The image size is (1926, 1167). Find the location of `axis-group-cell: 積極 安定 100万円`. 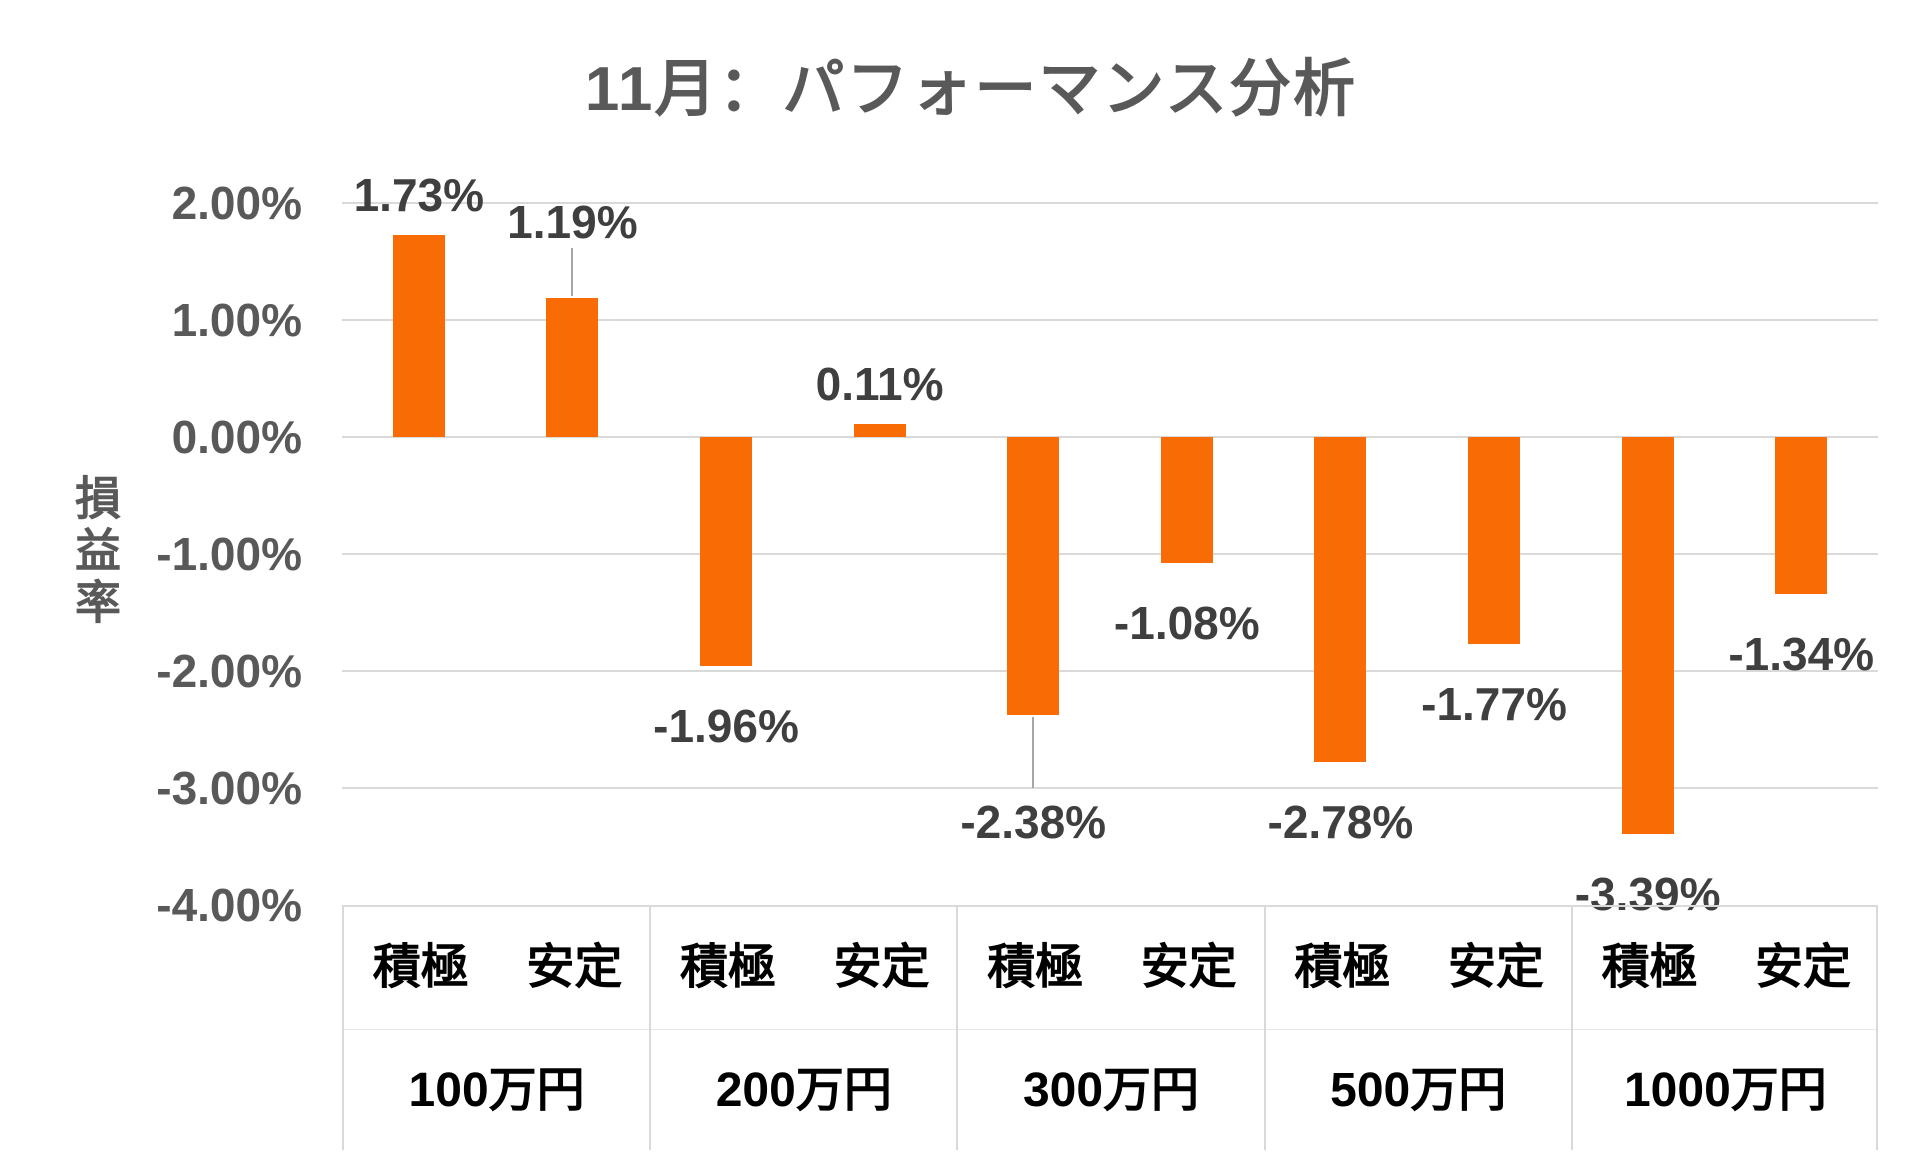

axis-group-cell: 積極 安定 100万円 is located at coordinates (495, 1028).